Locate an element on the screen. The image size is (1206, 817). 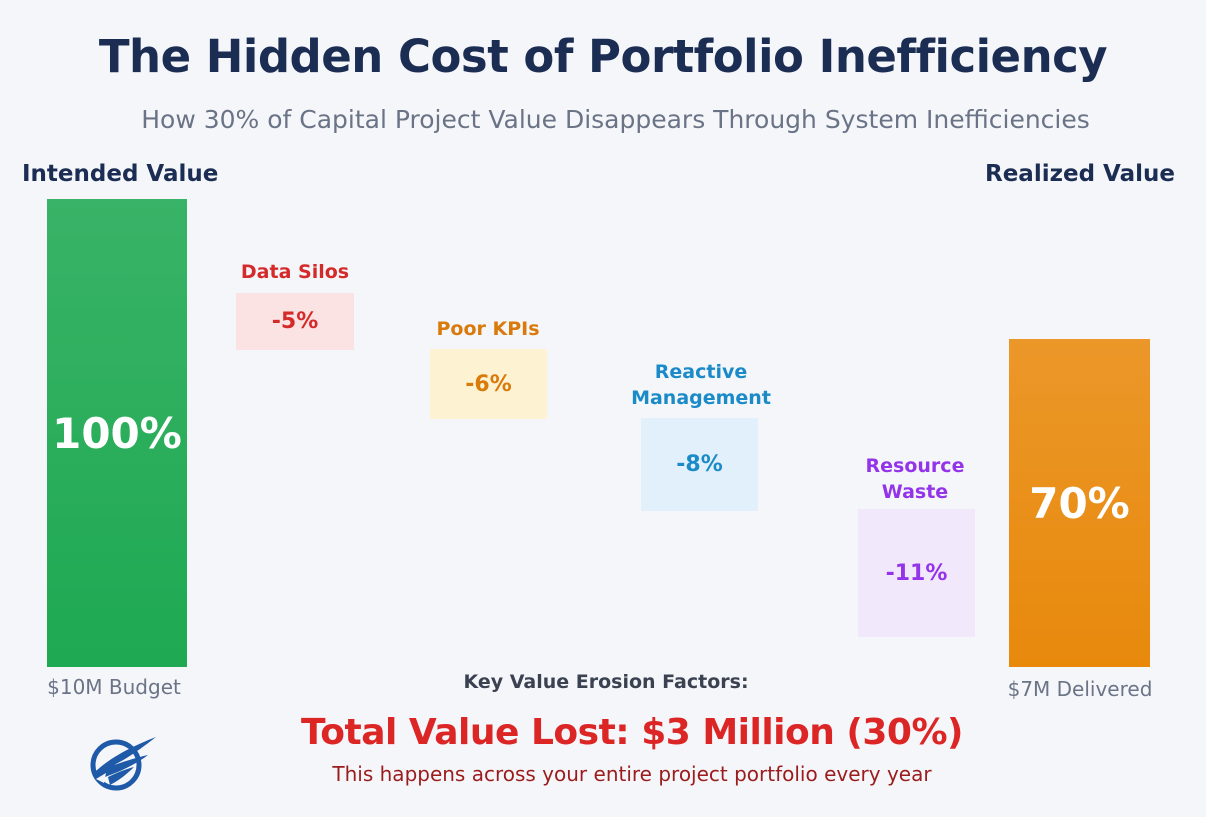
factor-value-reactive-management: -8% is located at coordinates (699, 464).